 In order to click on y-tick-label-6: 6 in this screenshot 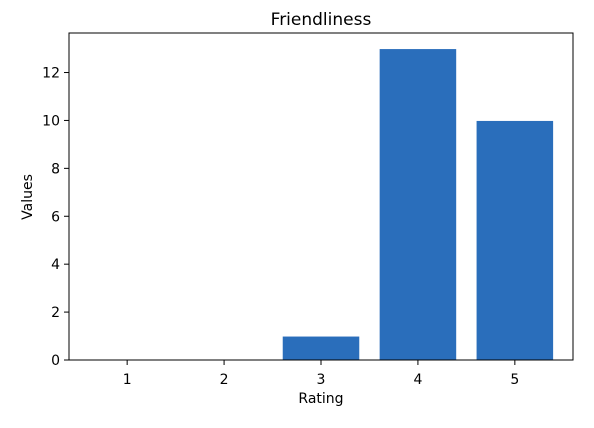, I will do `click(55, 217)`.